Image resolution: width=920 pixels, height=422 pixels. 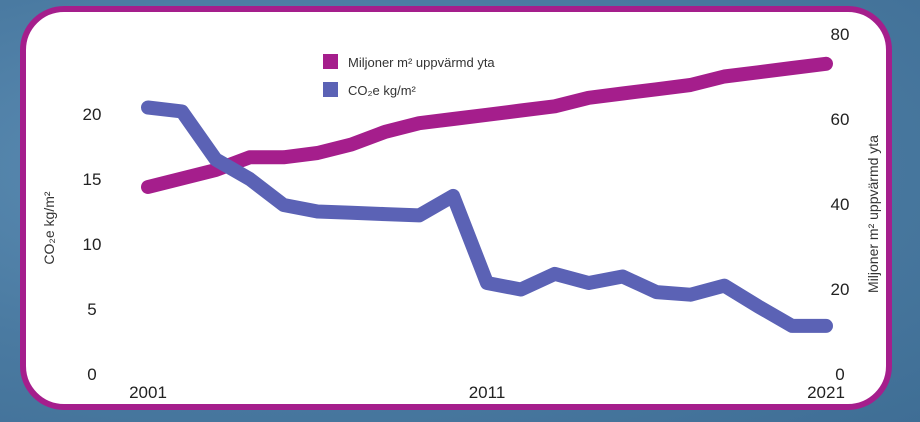 I want to click on right-axis-ticks: 0 20 40 60 80, so click(x=840, y=204).